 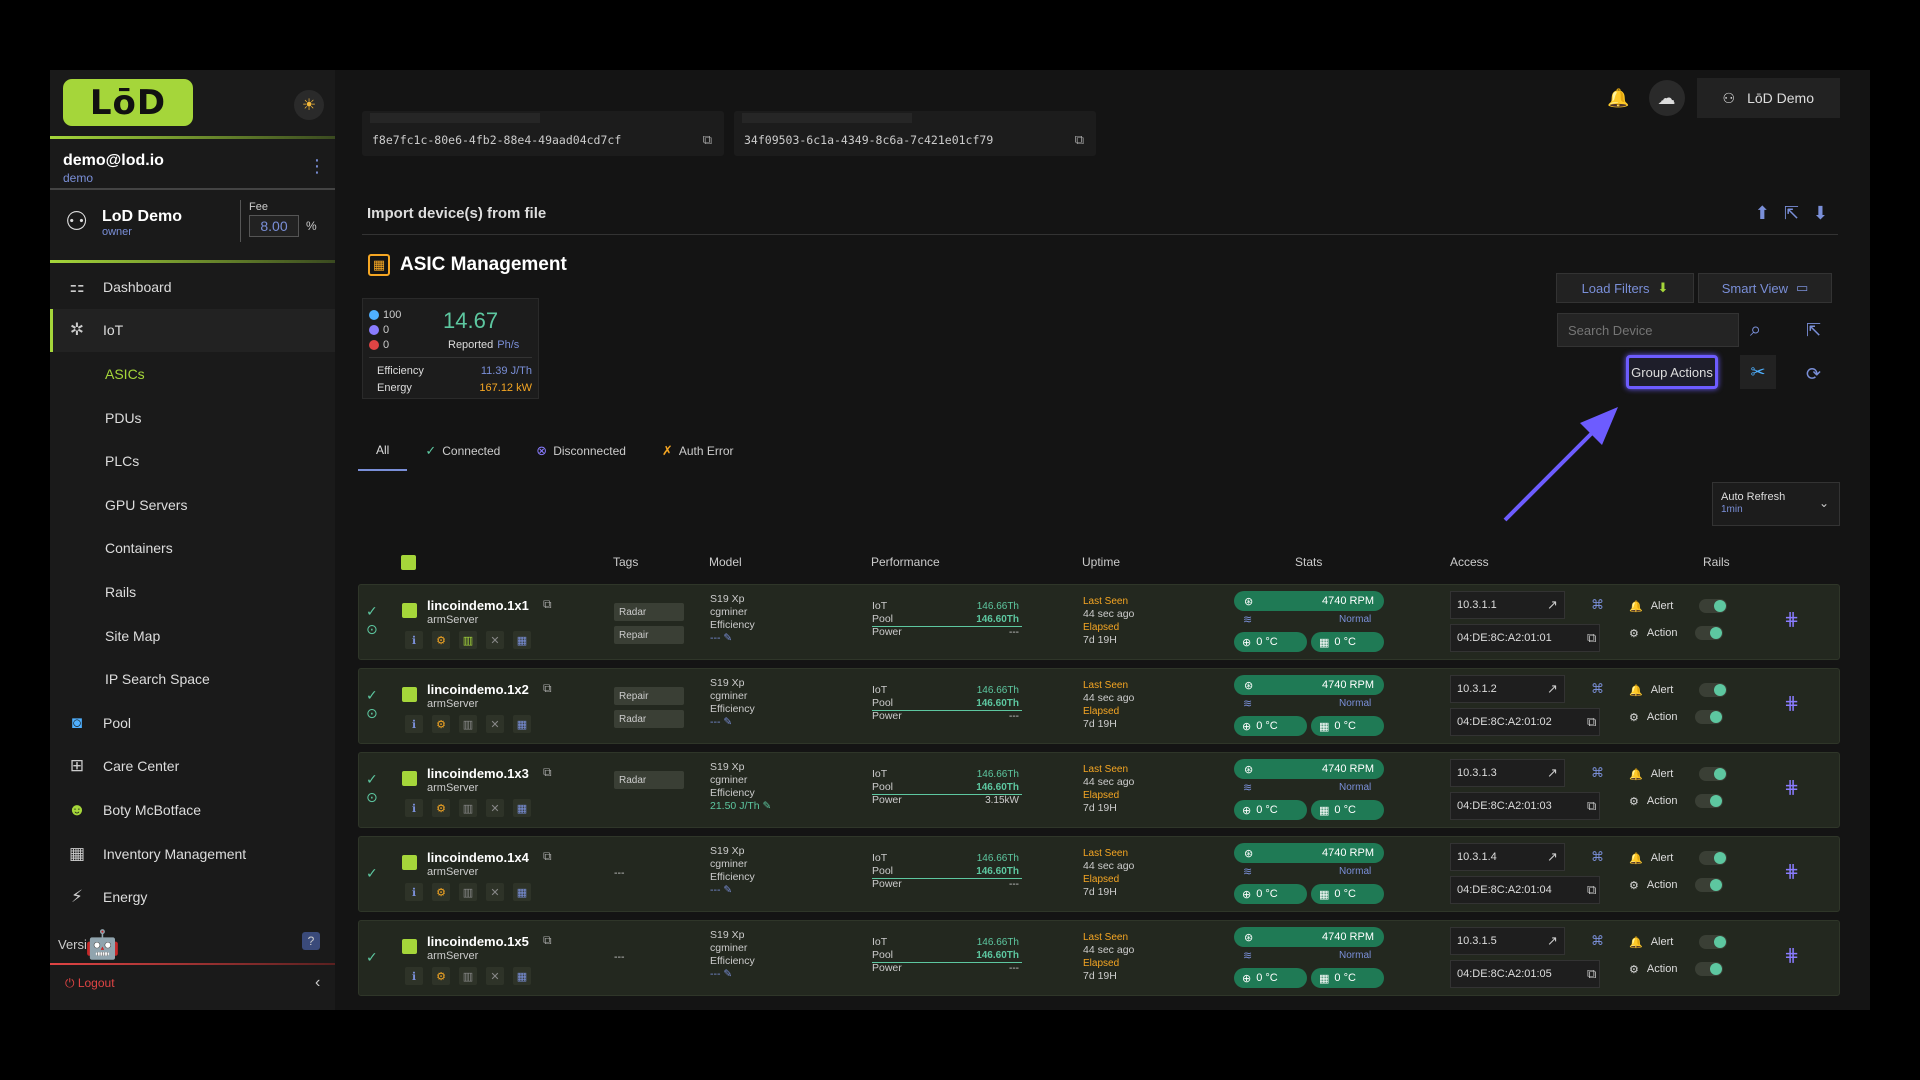 What do you see at coordinates (581, 450) in the screenshot?
I see `tab-disconnected: ⊗ Disconnected` at bounding box center [581, 450].